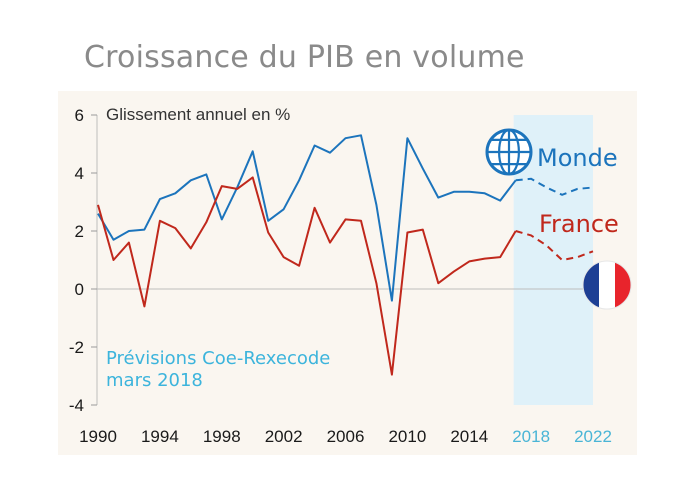 The image size is (695, 483). I want to click on x-tick-label: 2002, so click(284, 436).